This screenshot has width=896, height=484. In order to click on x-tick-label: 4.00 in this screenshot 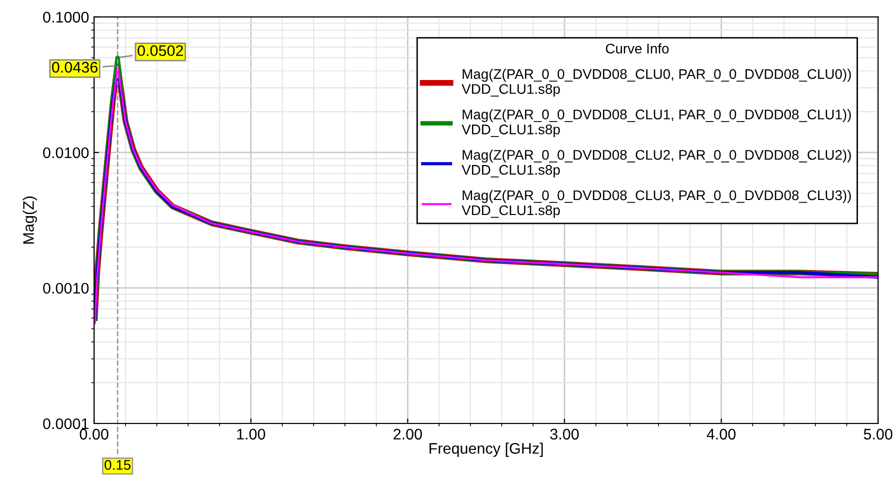, I will do `click(721, 434)`.